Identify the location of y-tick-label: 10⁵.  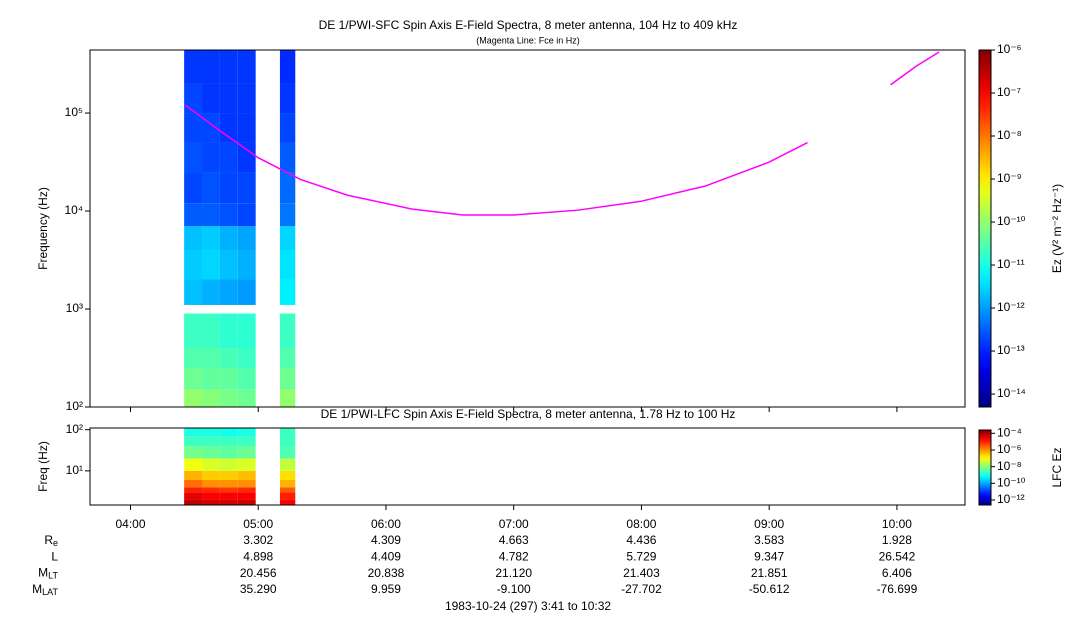
(74, 112).